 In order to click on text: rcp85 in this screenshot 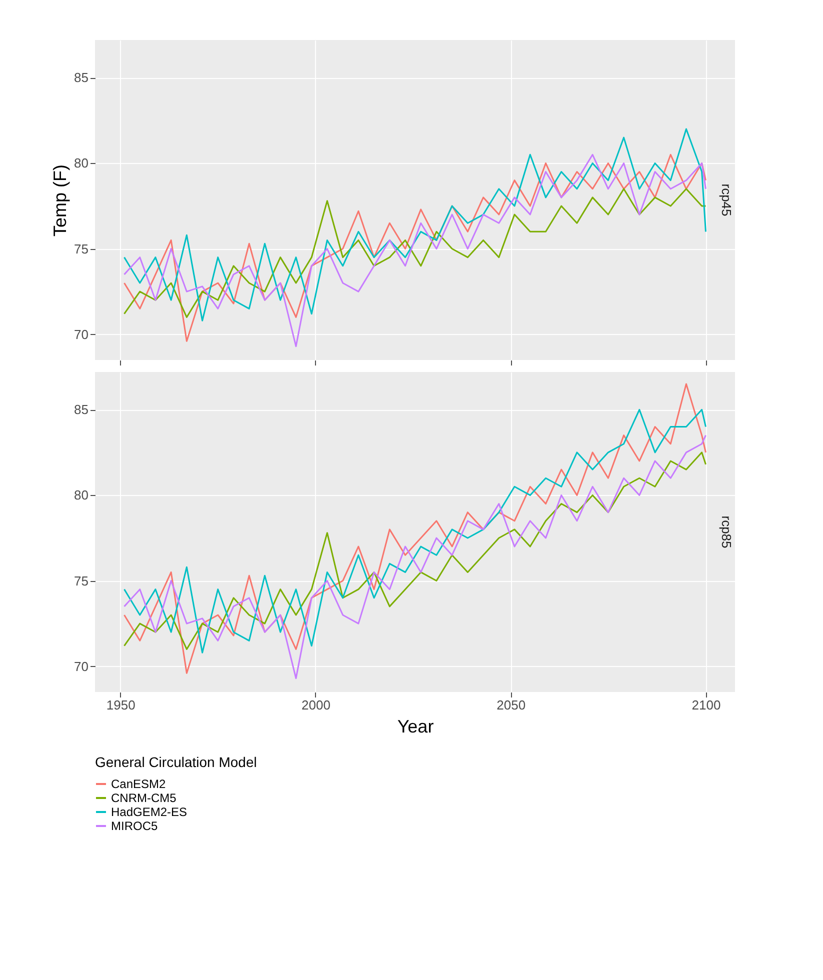, I will do `click(726, 532)`.